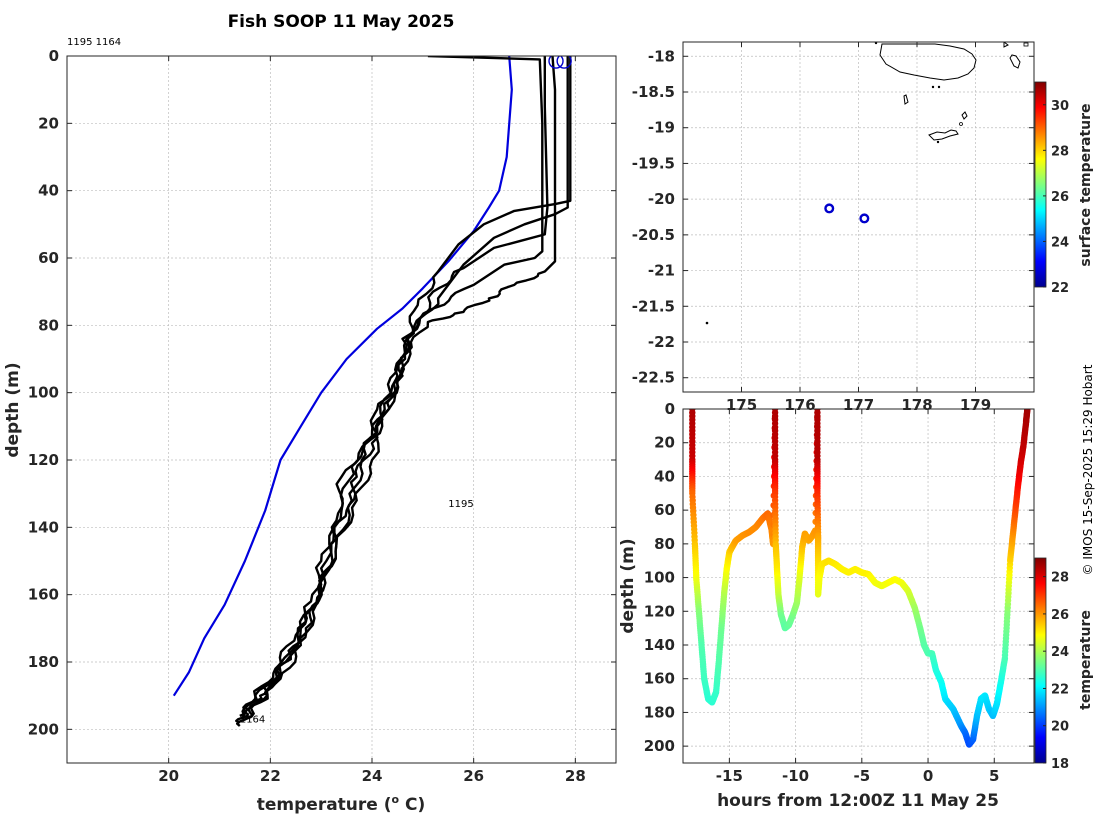 The height and width of the screenshot is (820, 1100). I want to click on profile-ytick-label: 120, so click(43, 460).